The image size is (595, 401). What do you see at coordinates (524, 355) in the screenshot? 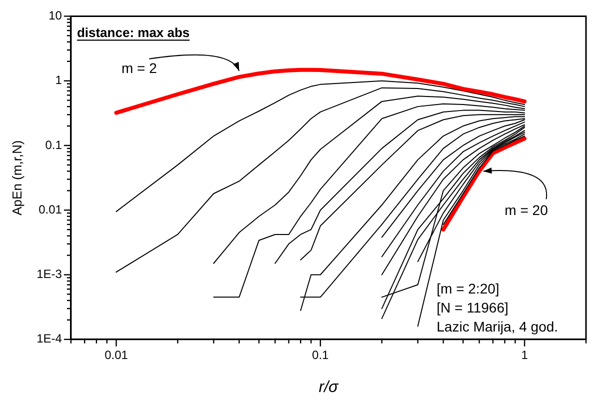
I see `x-tick-label: 1` at bounding box center [524, 355].